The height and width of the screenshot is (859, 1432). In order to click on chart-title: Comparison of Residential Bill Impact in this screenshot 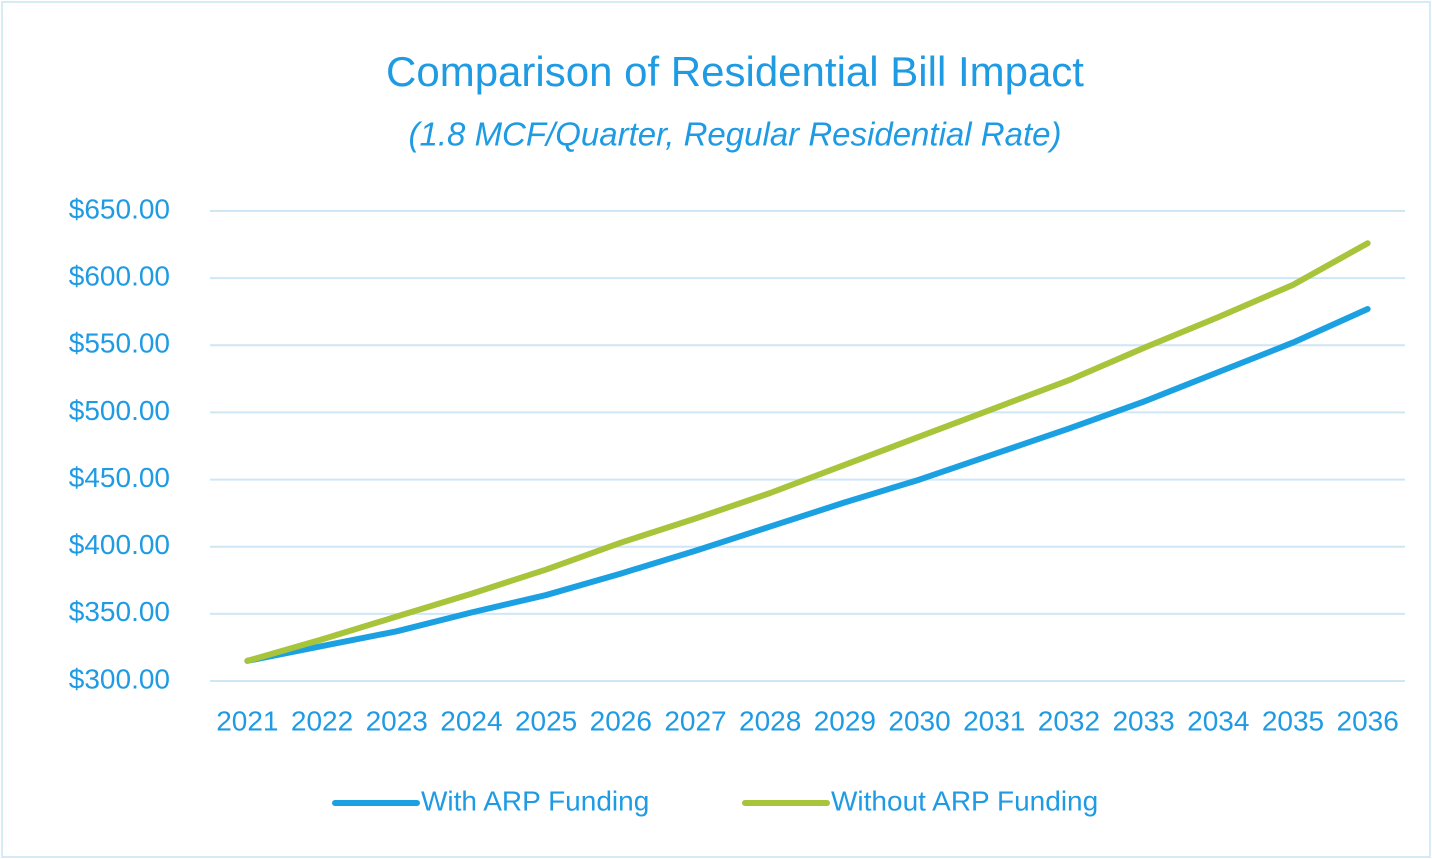, I will do `click(735, 71)`.